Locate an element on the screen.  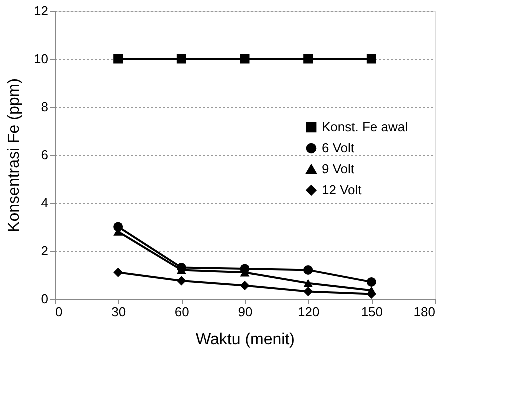
y-tick-label: 10 is located at coordinates (41, 59).